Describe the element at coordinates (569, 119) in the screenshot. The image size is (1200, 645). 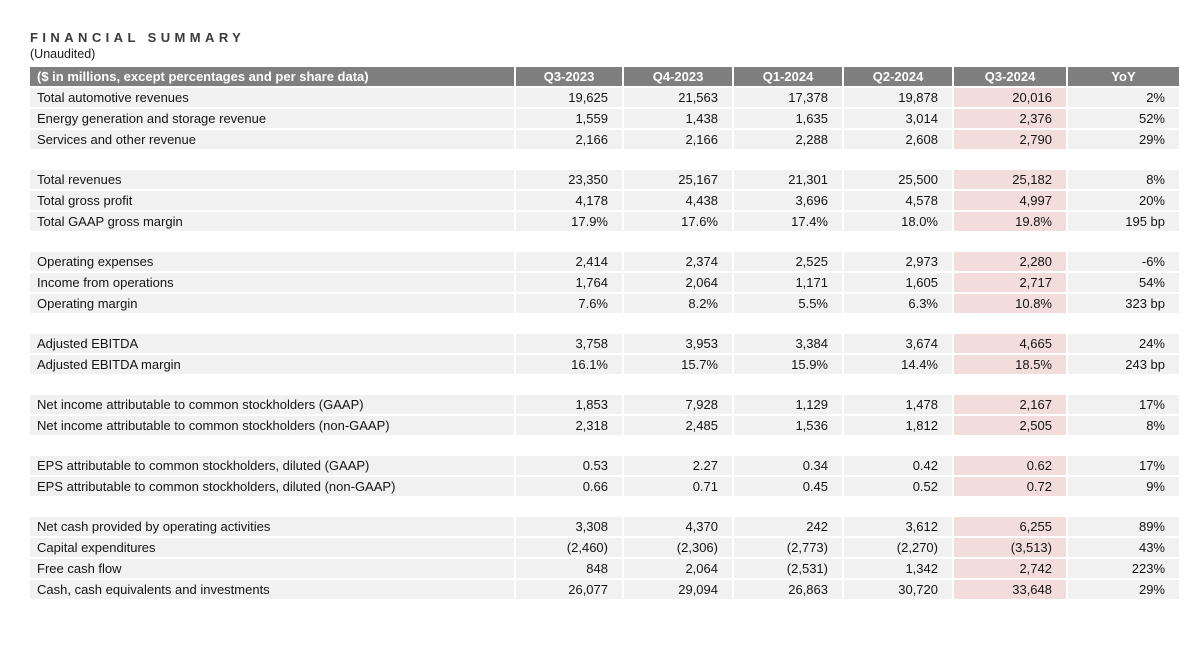
I see `cell-q3-2023: 1,559` at that location.